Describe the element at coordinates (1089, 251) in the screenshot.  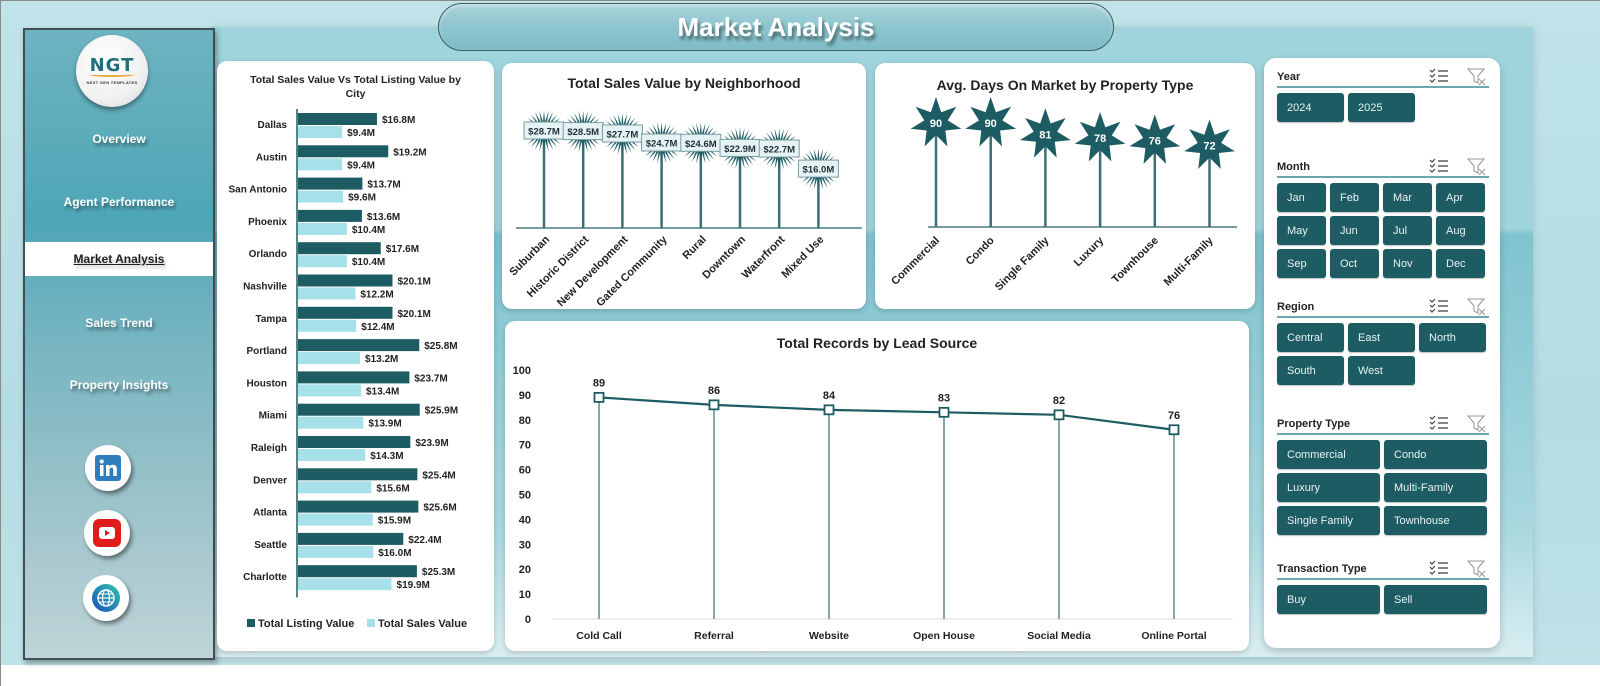
I see `category-label: Luxury` at that location.